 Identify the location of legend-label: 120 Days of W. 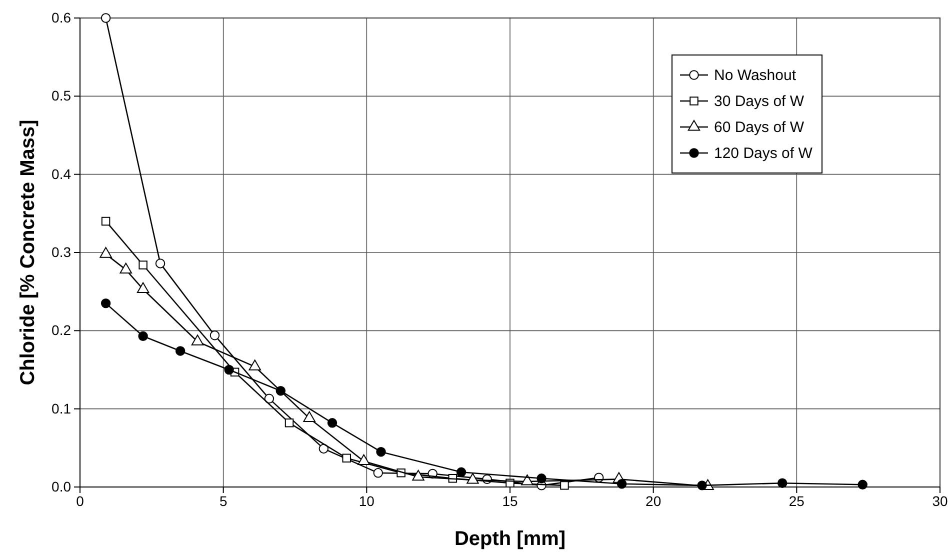
(764, 153).